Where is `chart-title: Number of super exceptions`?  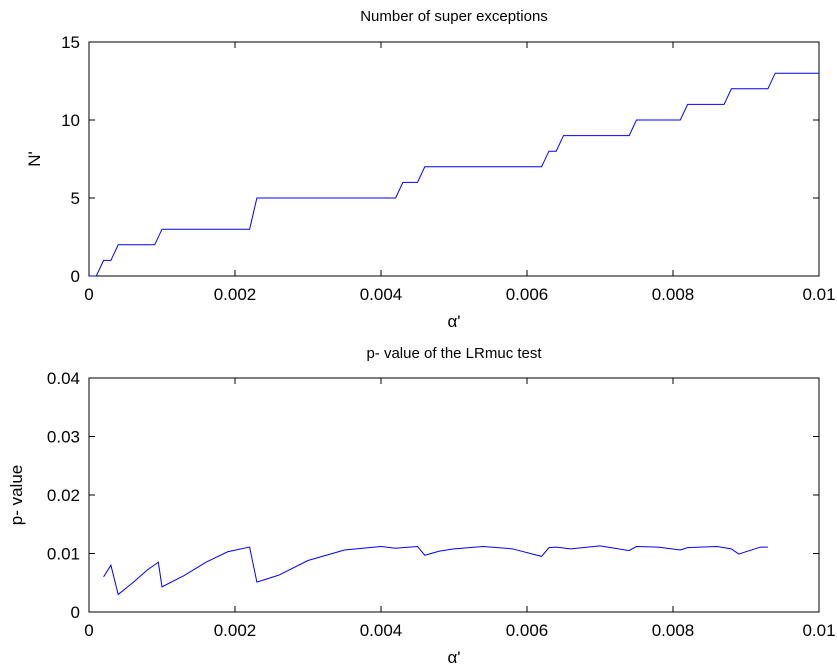 chart-title: Number of super exceptions is located at coordinates (454, 16).